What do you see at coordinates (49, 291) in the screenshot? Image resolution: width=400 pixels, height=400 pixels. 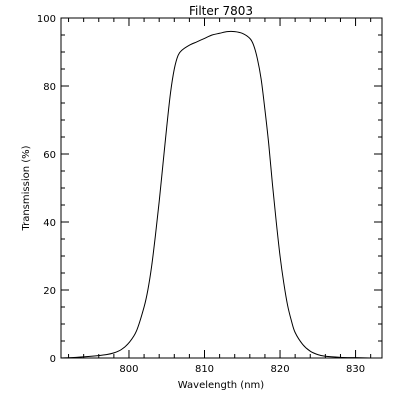 I see `y-tick-label: 20` at bounding box center [49, 291].